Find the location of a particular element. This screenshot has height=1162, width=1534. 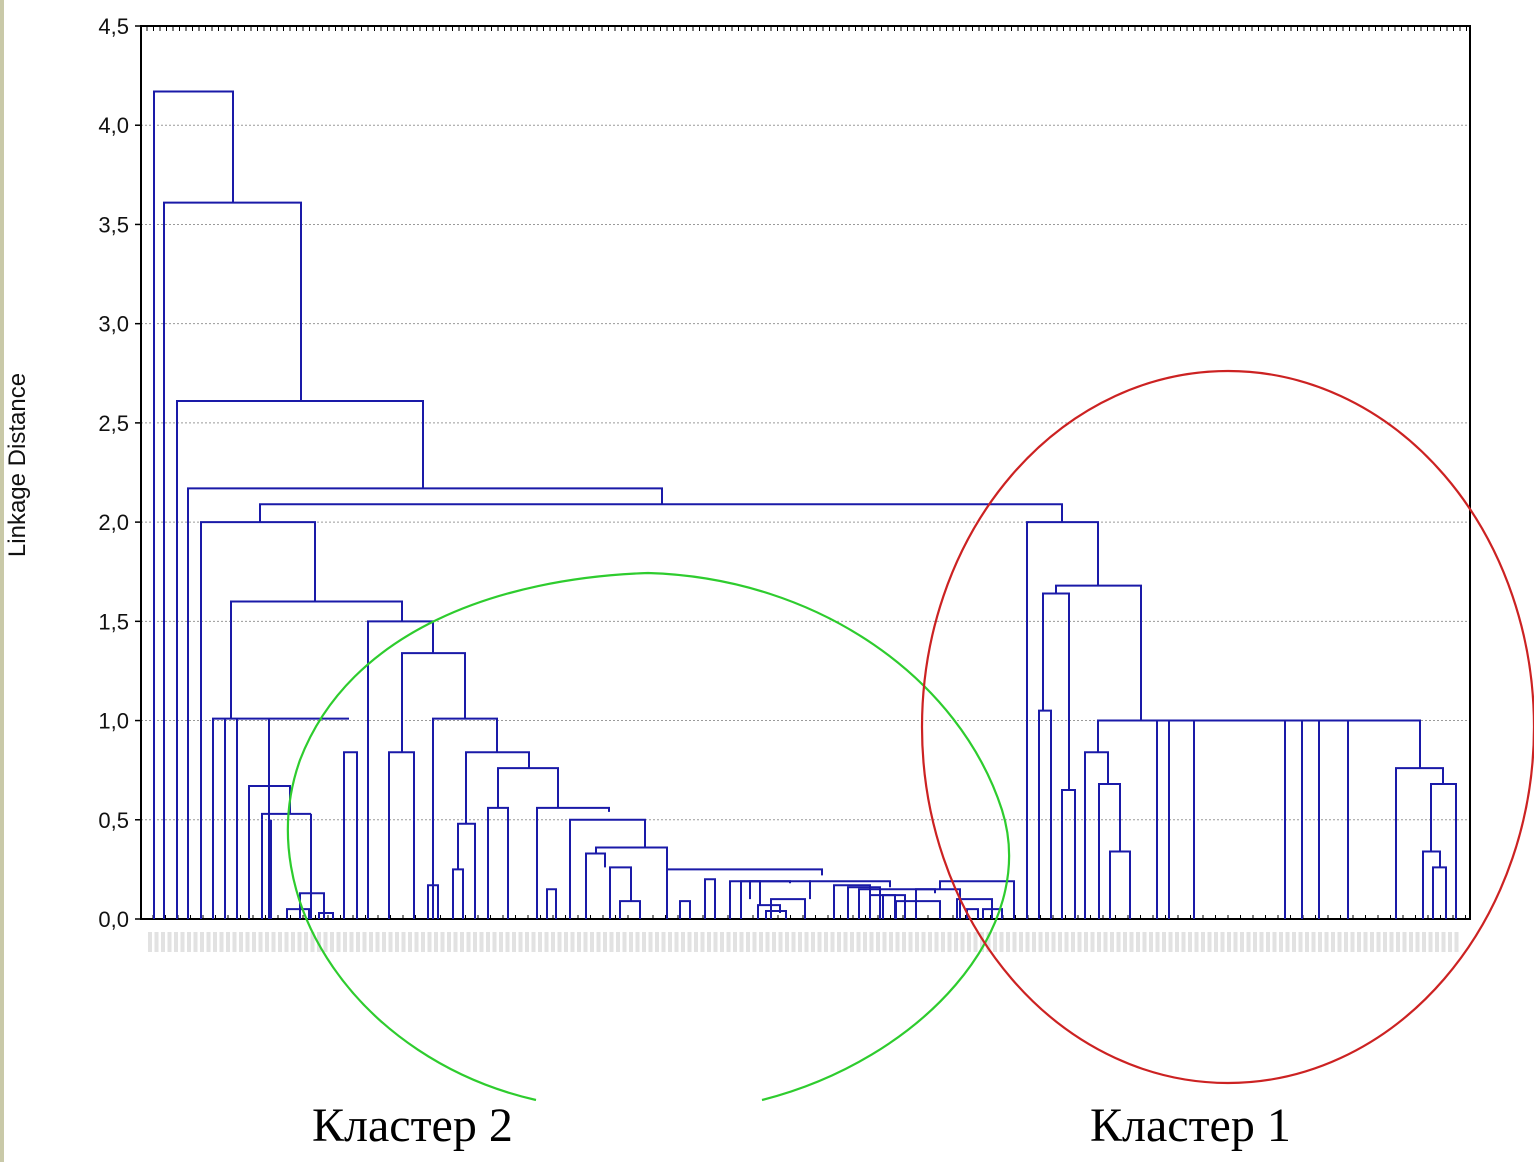

y-tick-label: 3,5 is located at coordinates (113, 224).